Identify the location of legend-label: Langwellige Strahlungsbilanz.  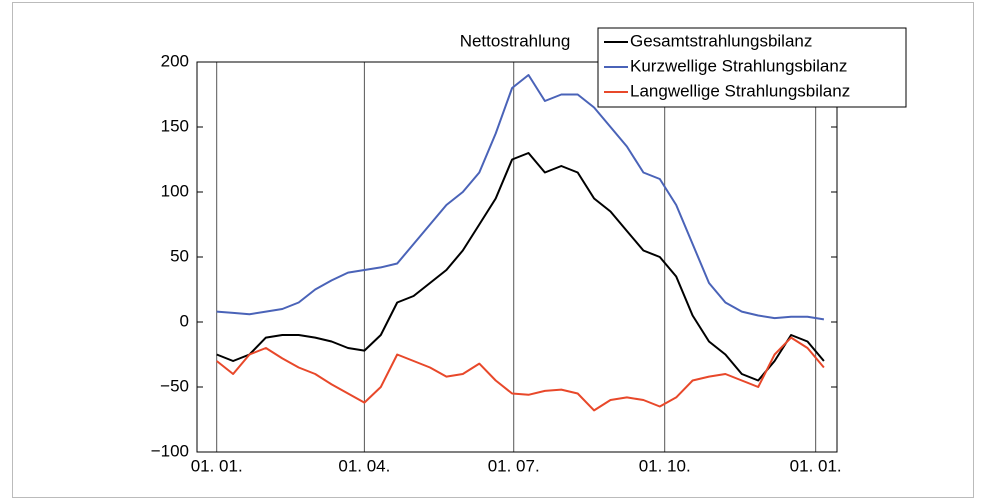
(740, 90).